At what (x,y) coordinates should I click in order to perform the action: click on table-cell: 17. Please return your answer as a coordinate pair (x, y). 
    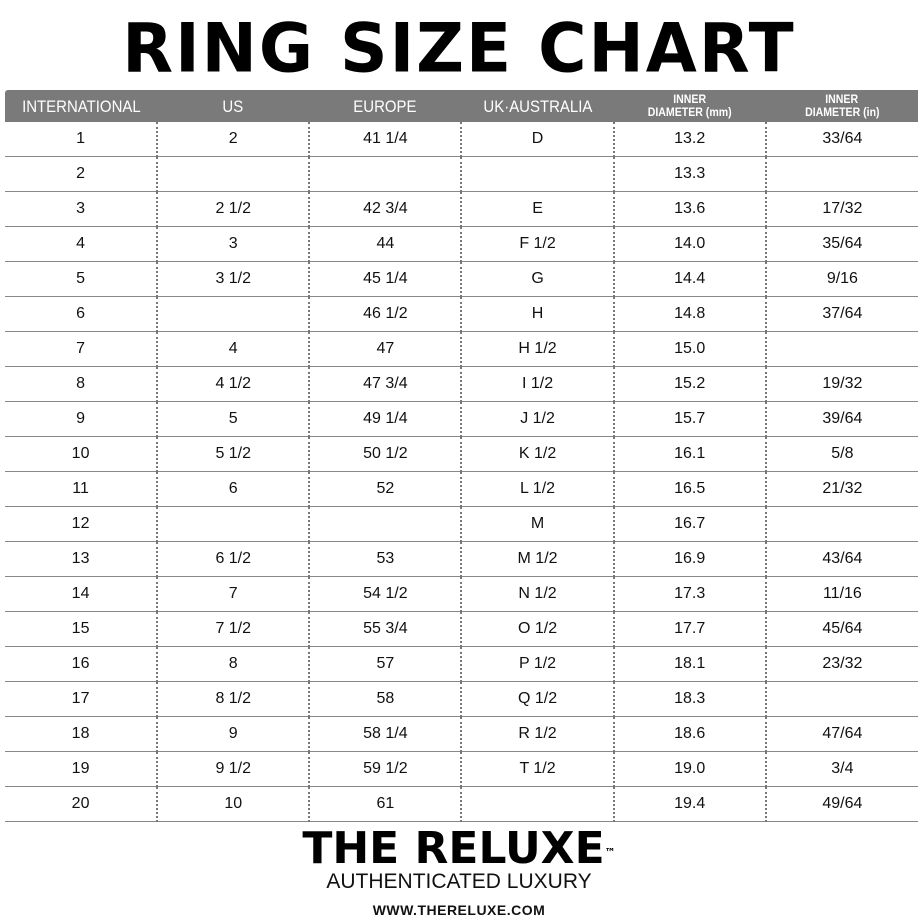
    Looking at the image, I should click on (81, 699).